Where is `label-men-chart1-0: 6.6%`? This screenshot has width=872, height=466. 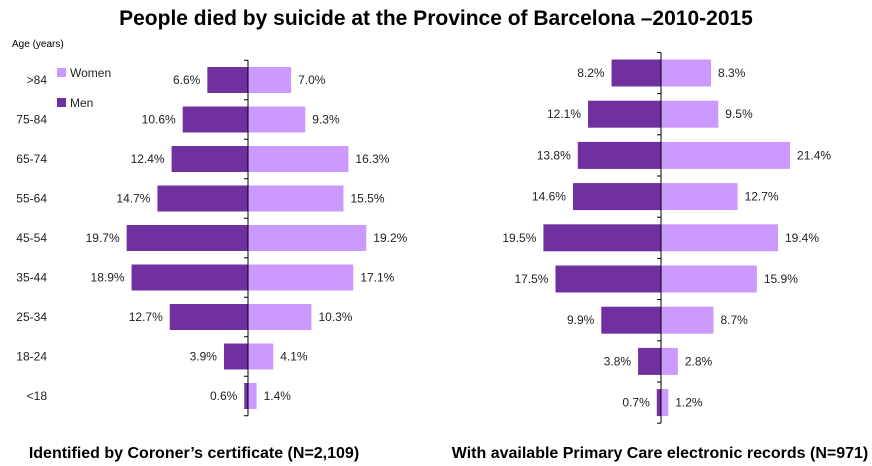 label-men-chart1-0: 6.6% is located at coordinates (187, 80).